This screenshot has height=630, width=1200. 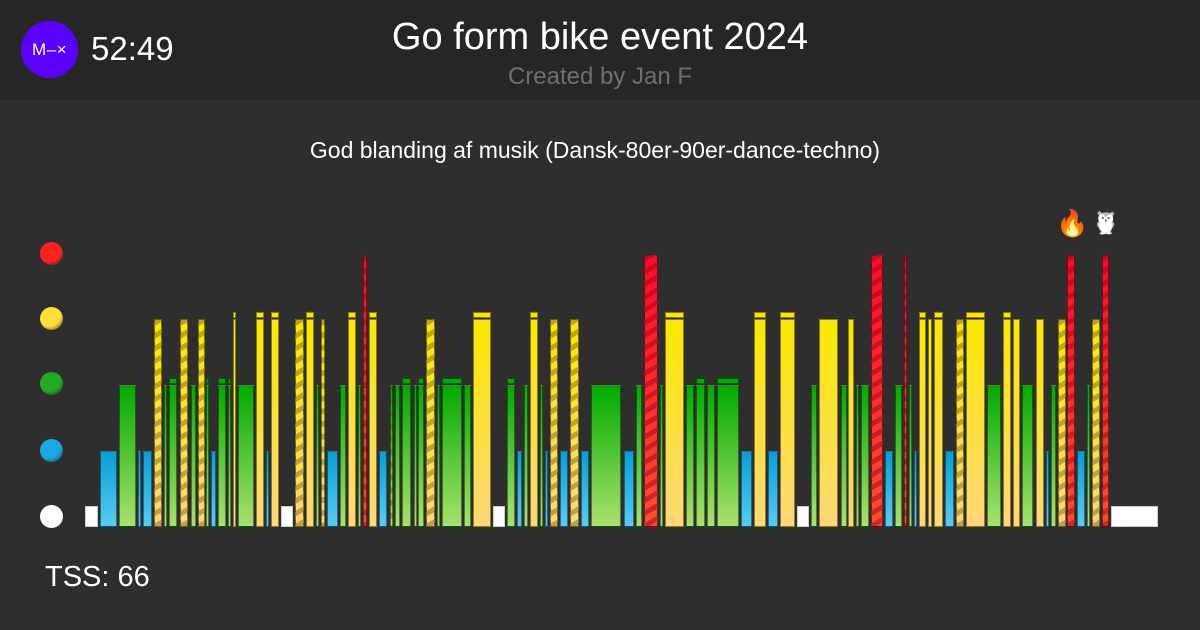 I want to click on owl-icon: 🦉, so click(x=1106, y=222).